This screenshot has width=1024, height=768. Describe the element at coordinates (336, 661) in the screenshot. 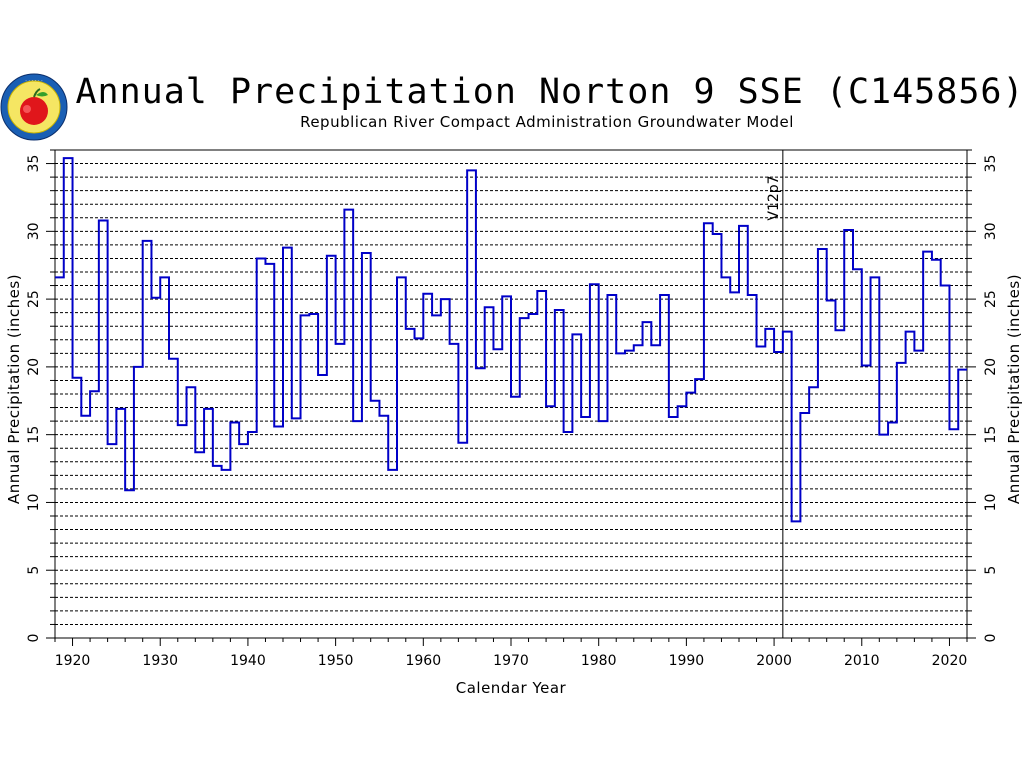

I see `x-tick-label: 1950` at that location.